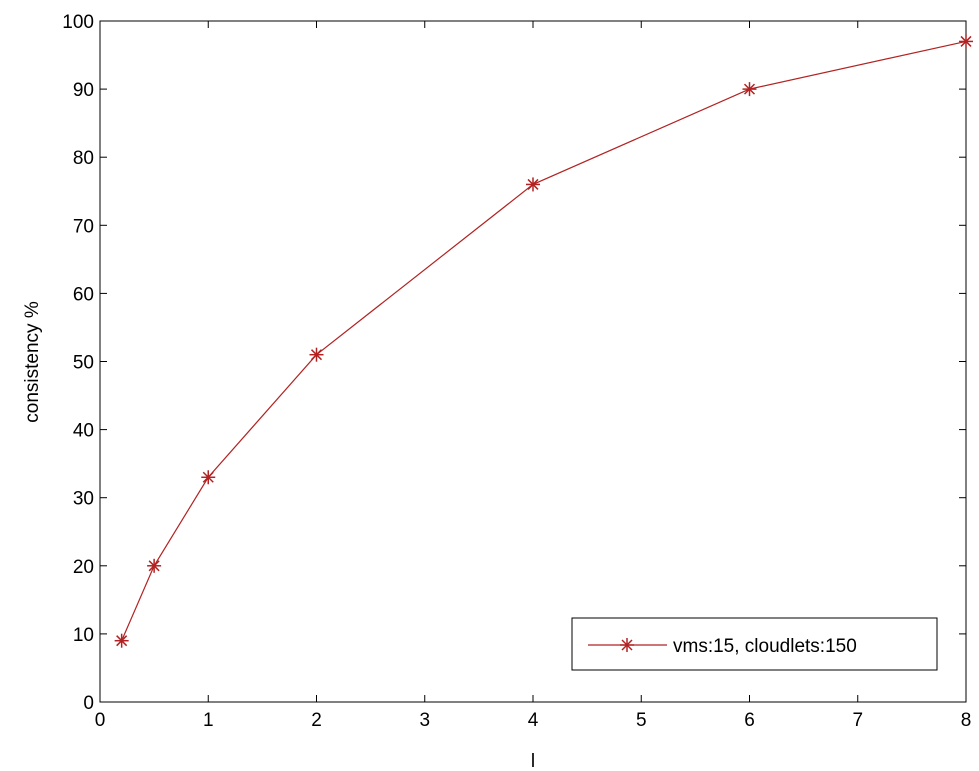 The image size is (979, 771). I want to click on legend-marker, so click(627, 645).